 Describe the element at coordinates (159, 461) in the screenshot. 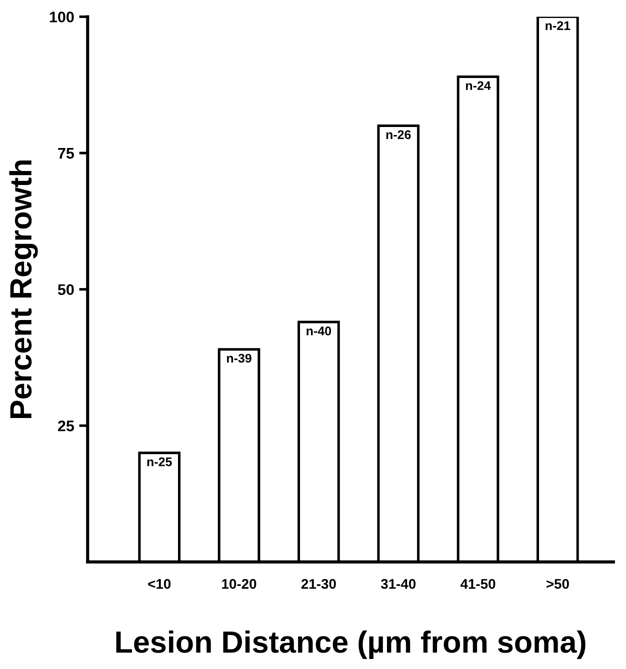

I see `annotation: n-25` at that location.